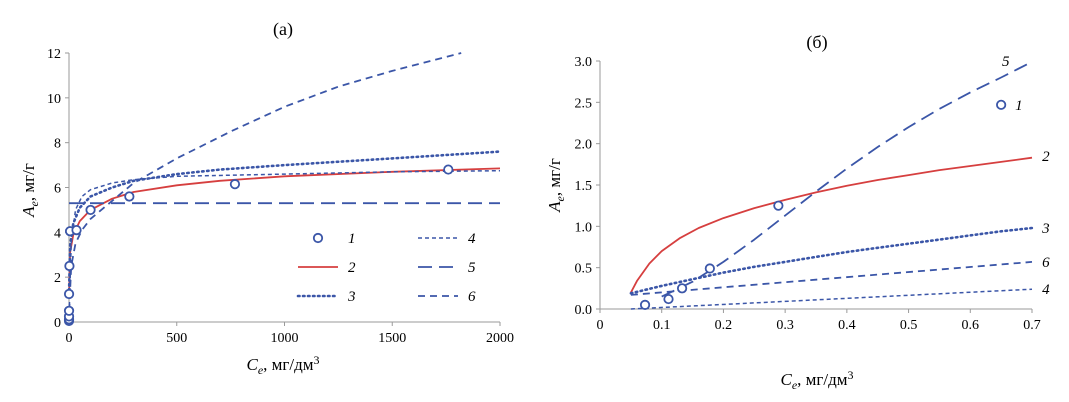  I want to click on legend-label-6: 6, so click(472, 297).